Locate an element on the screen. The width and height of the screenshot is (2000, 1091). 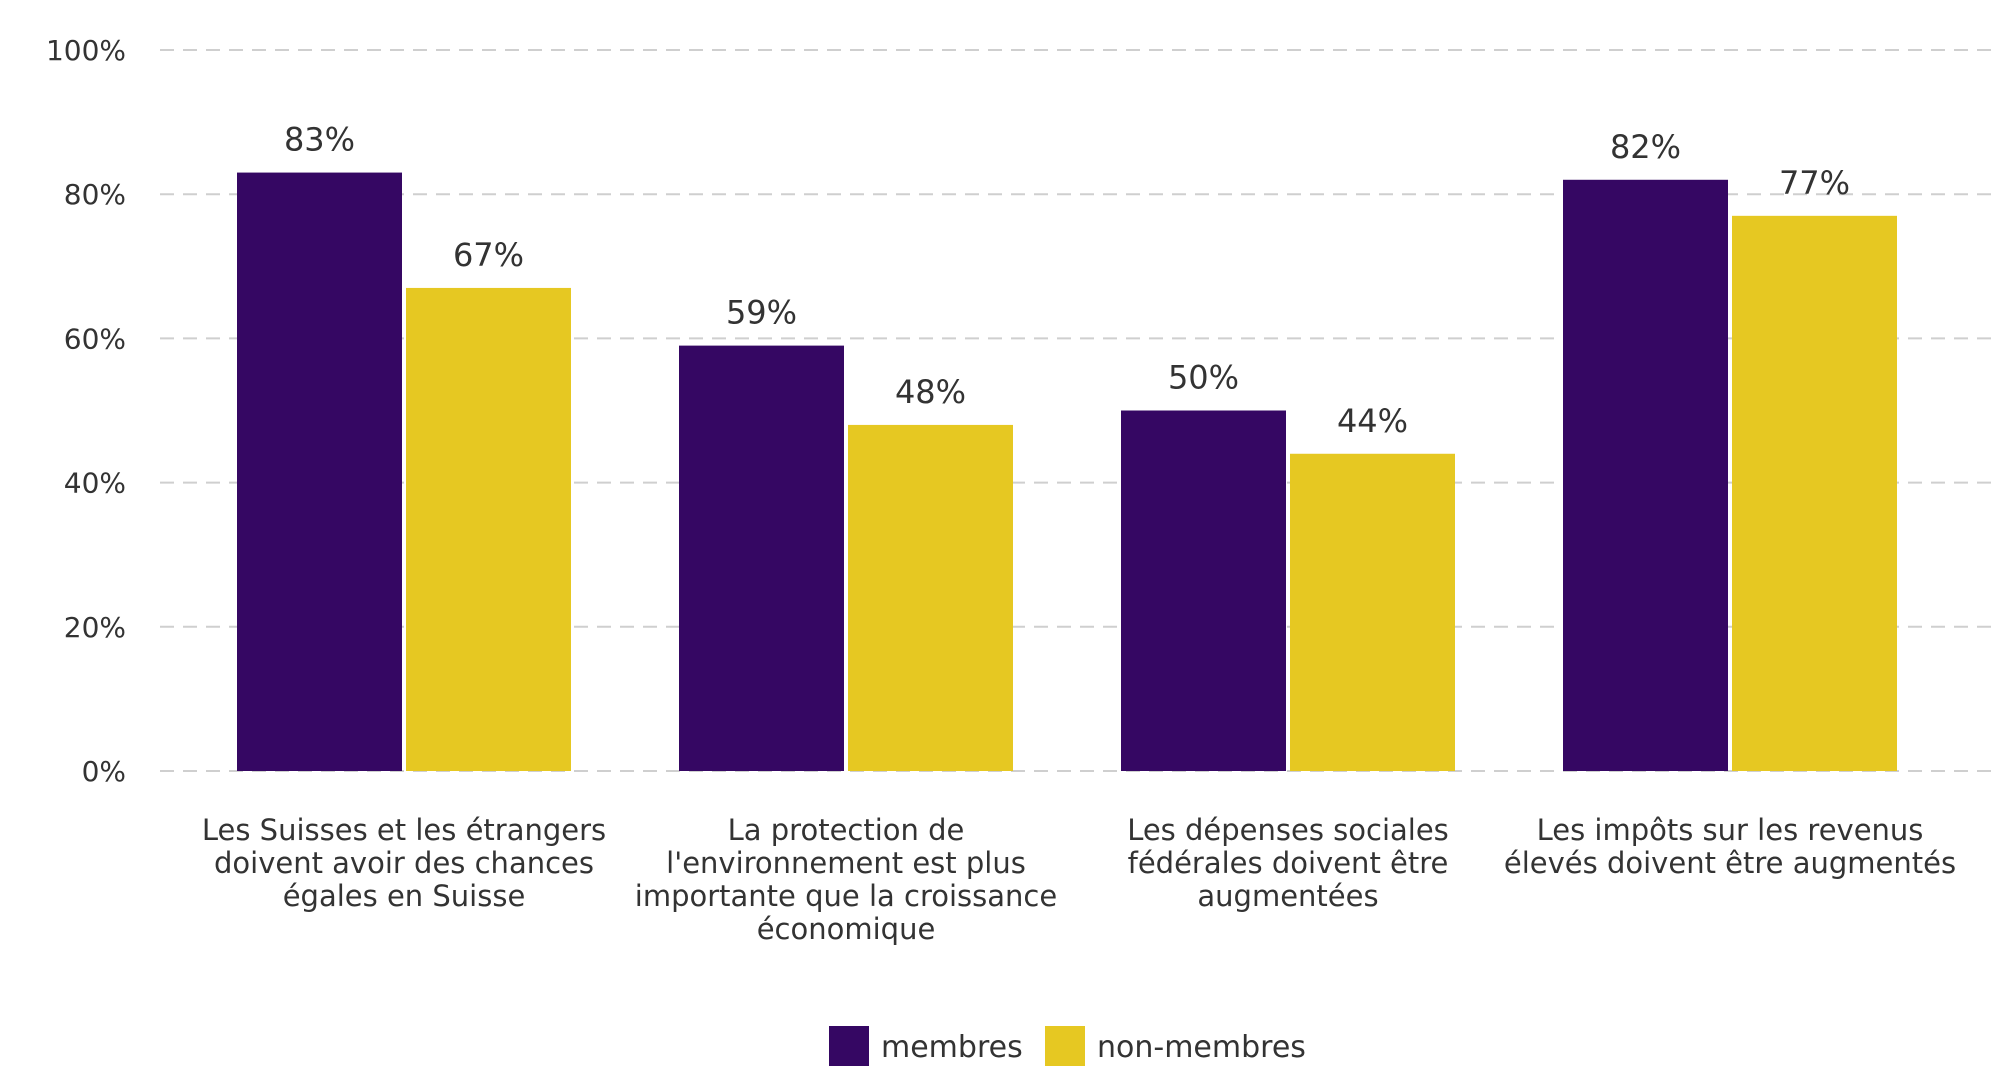
category-label-line: Les dépenses sociales is located at coordinates (1288, 830).